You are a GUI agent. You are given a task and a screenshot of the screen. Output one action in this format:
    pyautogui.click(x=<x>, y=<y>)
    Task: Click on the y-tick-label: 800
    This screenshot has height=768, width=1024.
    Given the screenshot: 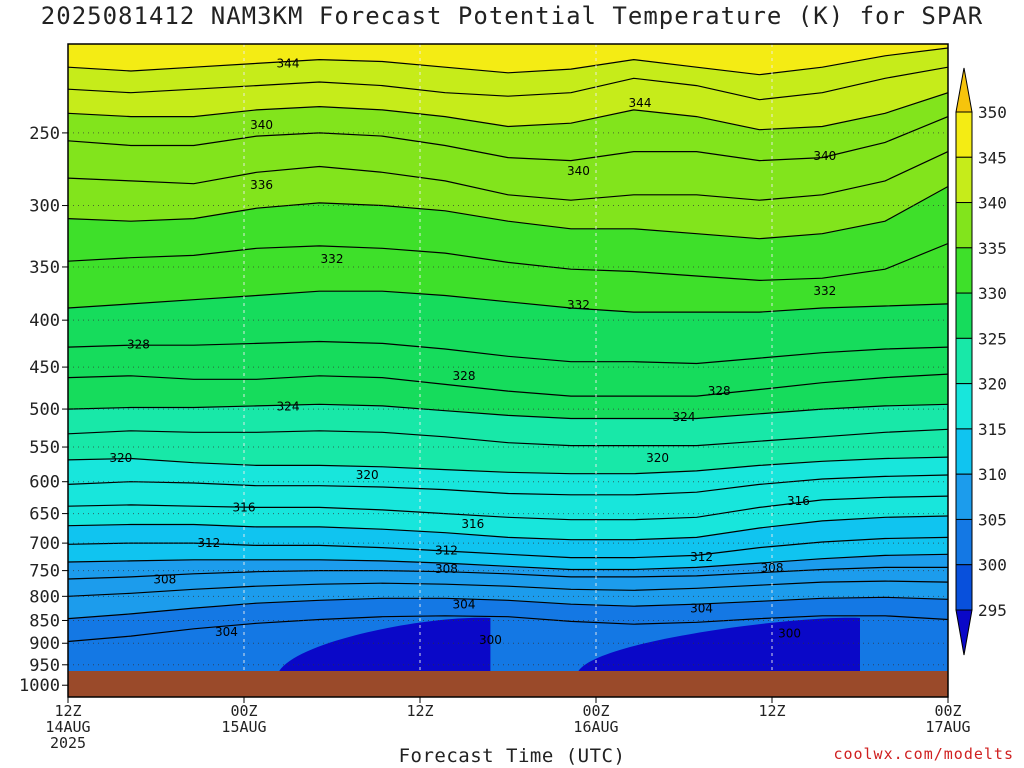 What is the action you would take?
    pyautogui.click(x=44, y=597)
    